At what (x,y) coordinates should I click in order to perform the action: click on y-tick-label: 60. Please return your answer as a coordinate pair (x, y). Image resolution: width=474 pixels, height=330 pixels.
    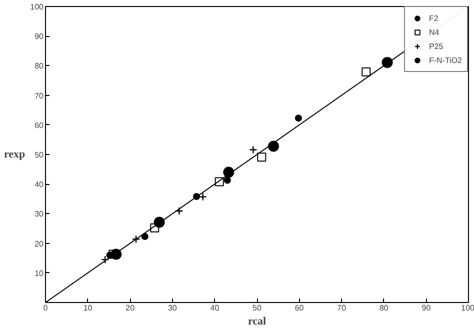
    Looking at the image, I should click on (39, 125).